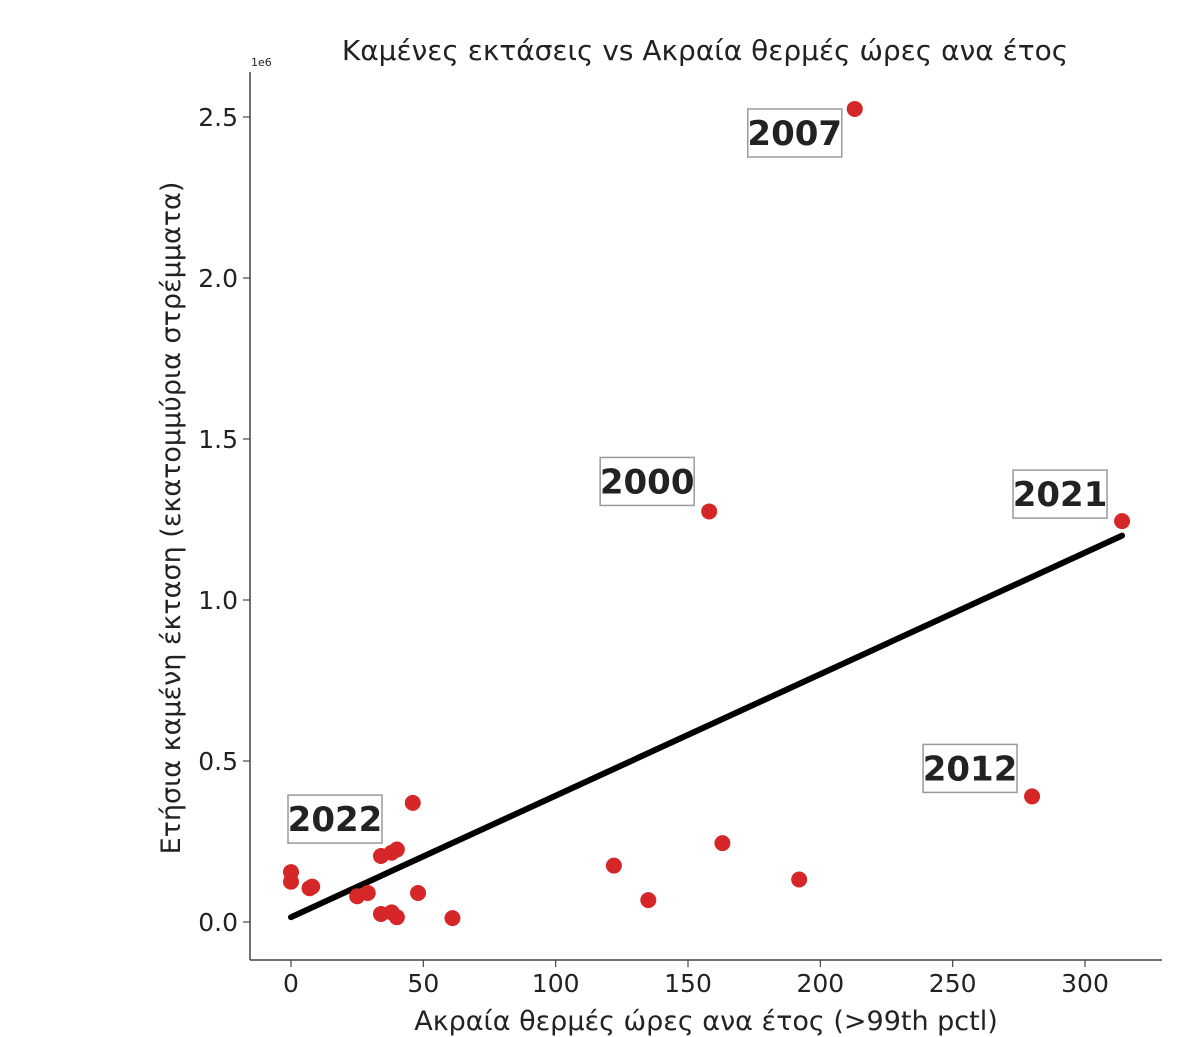  What do you see at coordinates (820, 983) in the screenshot?
I see `x-tick-label: 200` at bounding box center [820, 983].